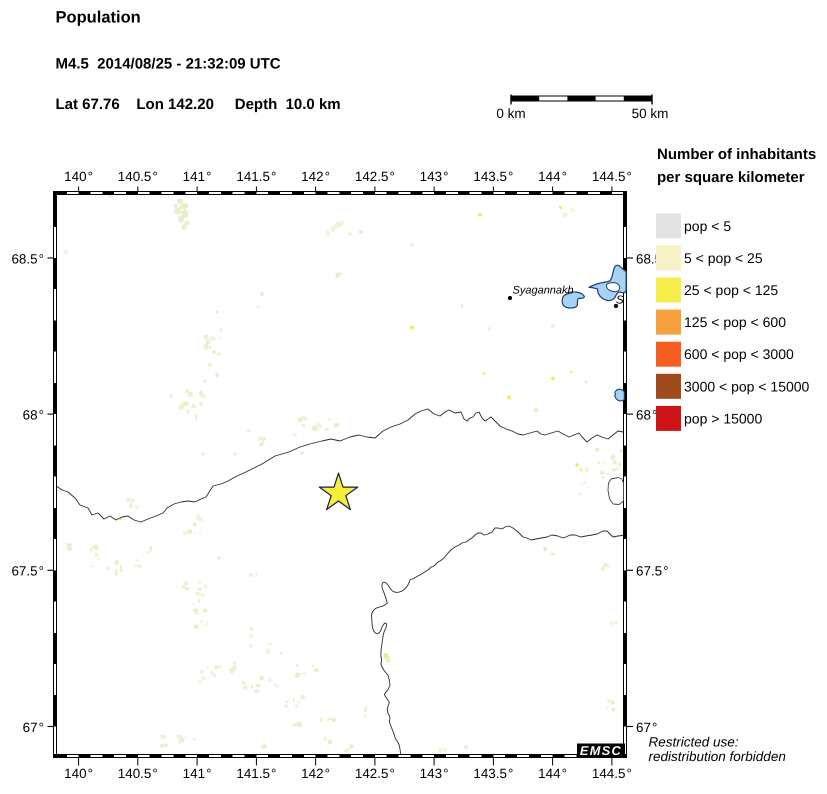 The width and height of the screenshot is (827, 794). I want to click on svg-text: EMSC, so click(601, 750).